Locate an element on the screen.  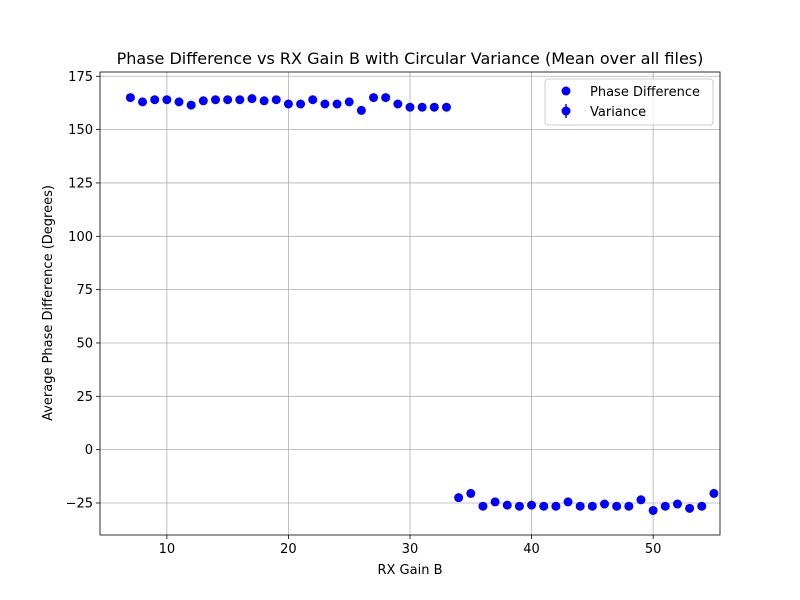
legend-label-phase-difference: Phase Difference is located at coordinates (645, 92).